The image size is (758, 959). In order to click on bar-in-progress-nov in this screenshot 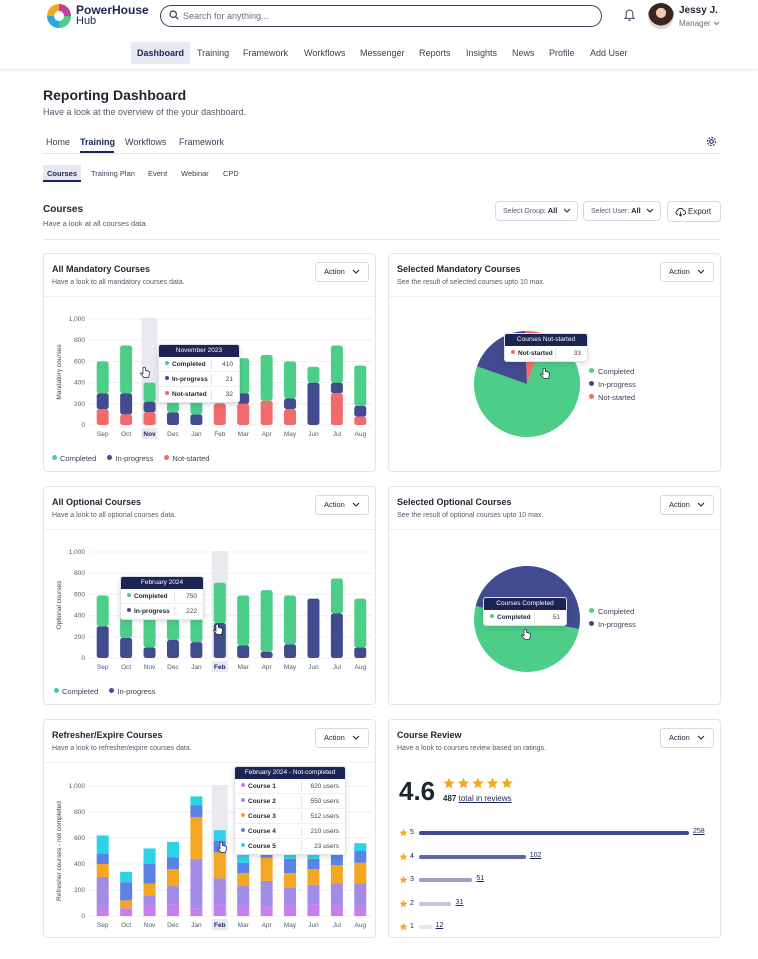, I will do `click(149, 652)`.